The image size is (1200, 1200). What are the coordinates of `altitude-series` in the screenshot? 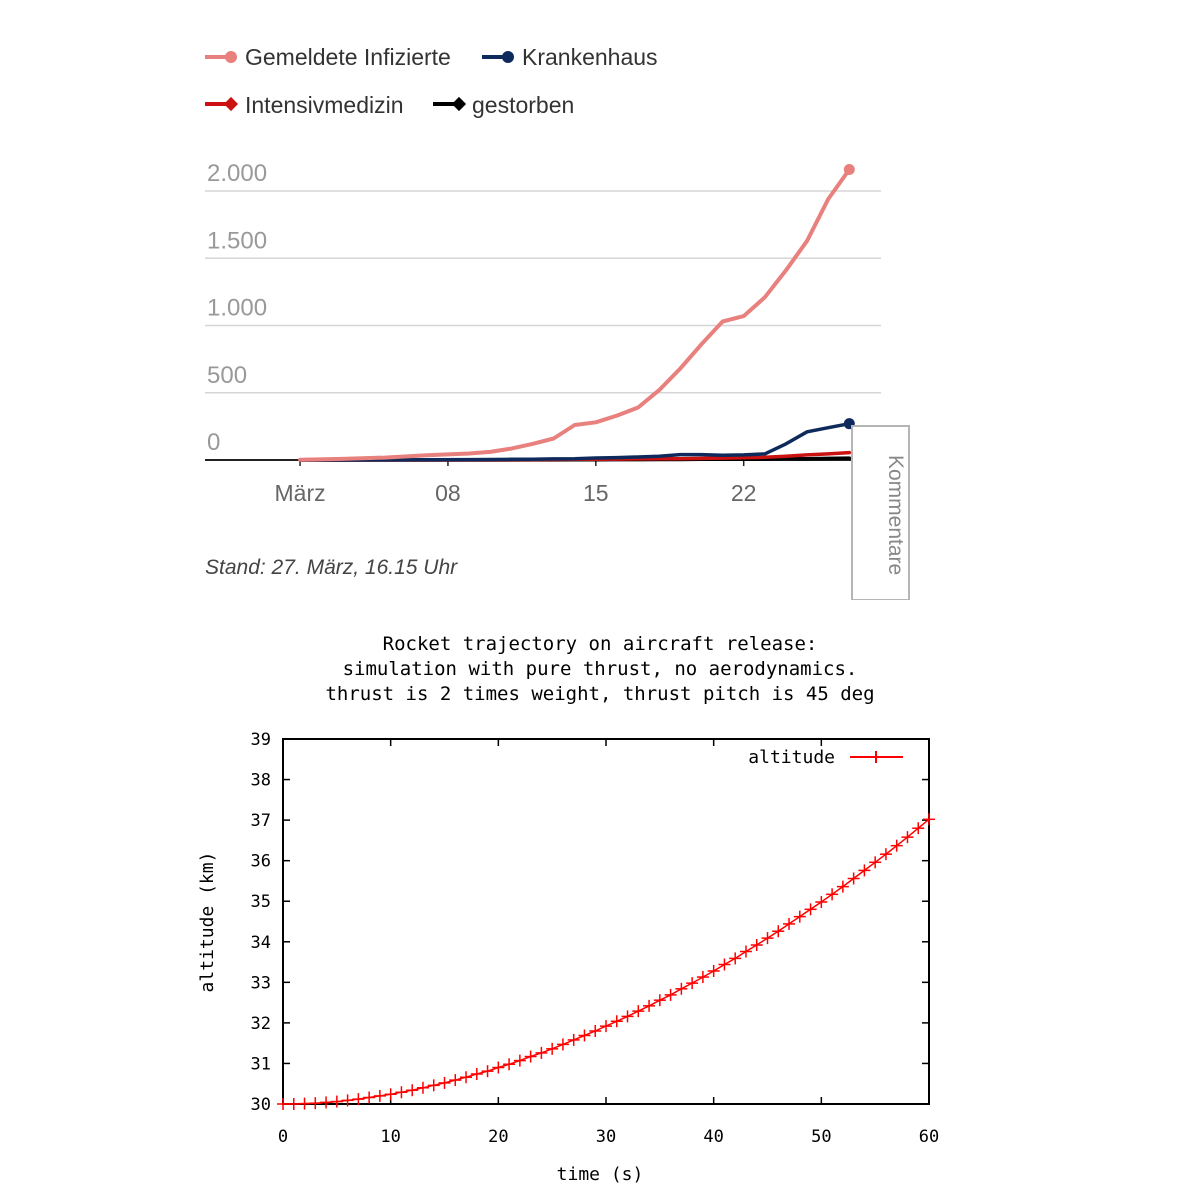 It's located at (606, 961).